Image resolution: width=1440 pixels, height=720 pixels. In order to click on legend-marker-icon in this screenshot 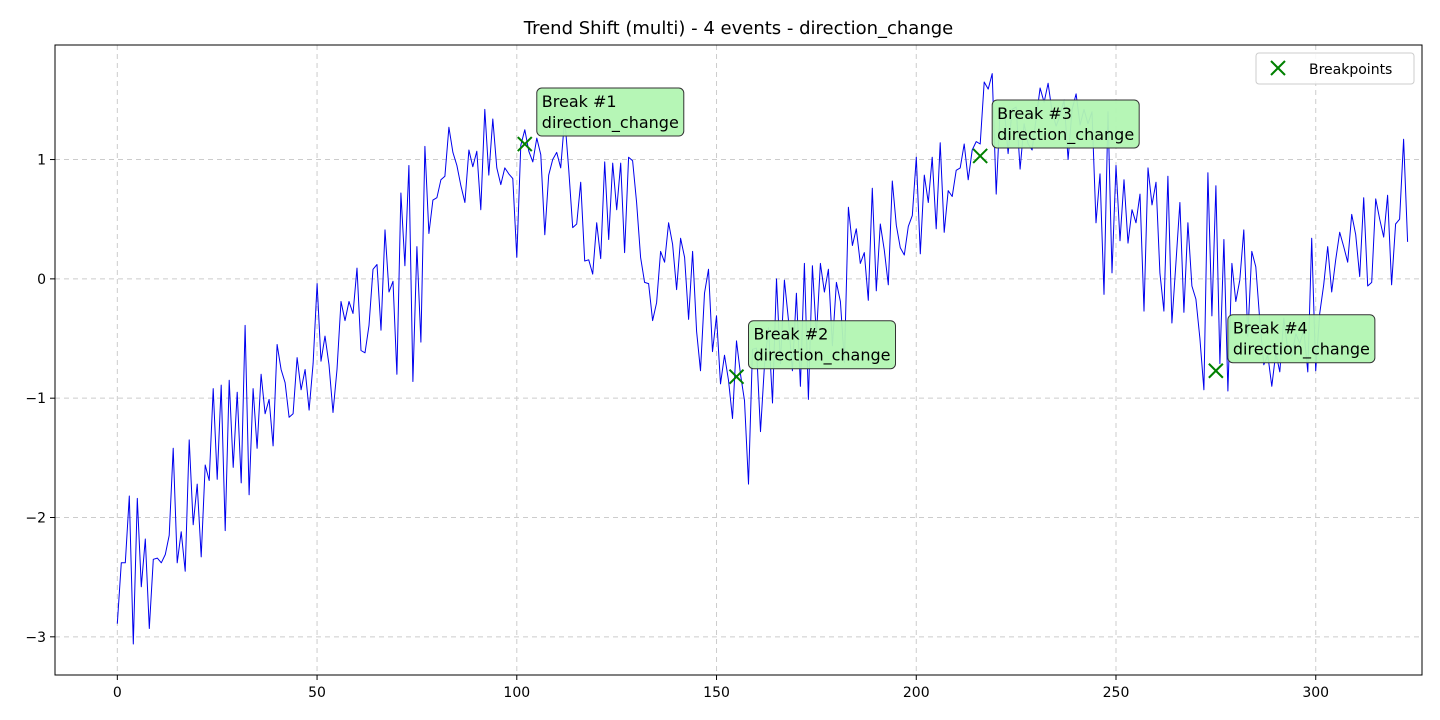, I will do `click(1278, 68)`.